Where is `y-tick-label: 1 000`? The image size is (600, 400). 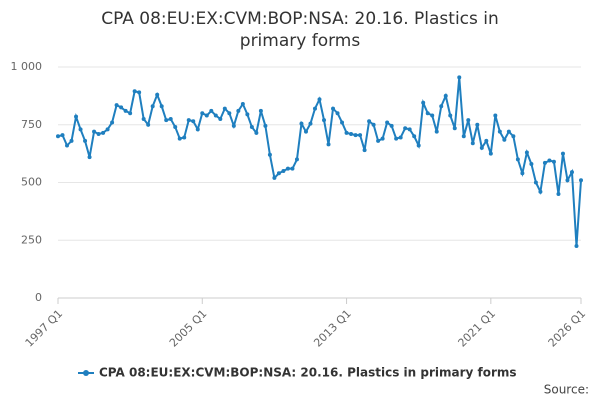 y-tick-label: 1 000 is located at coordinates (27, 66).